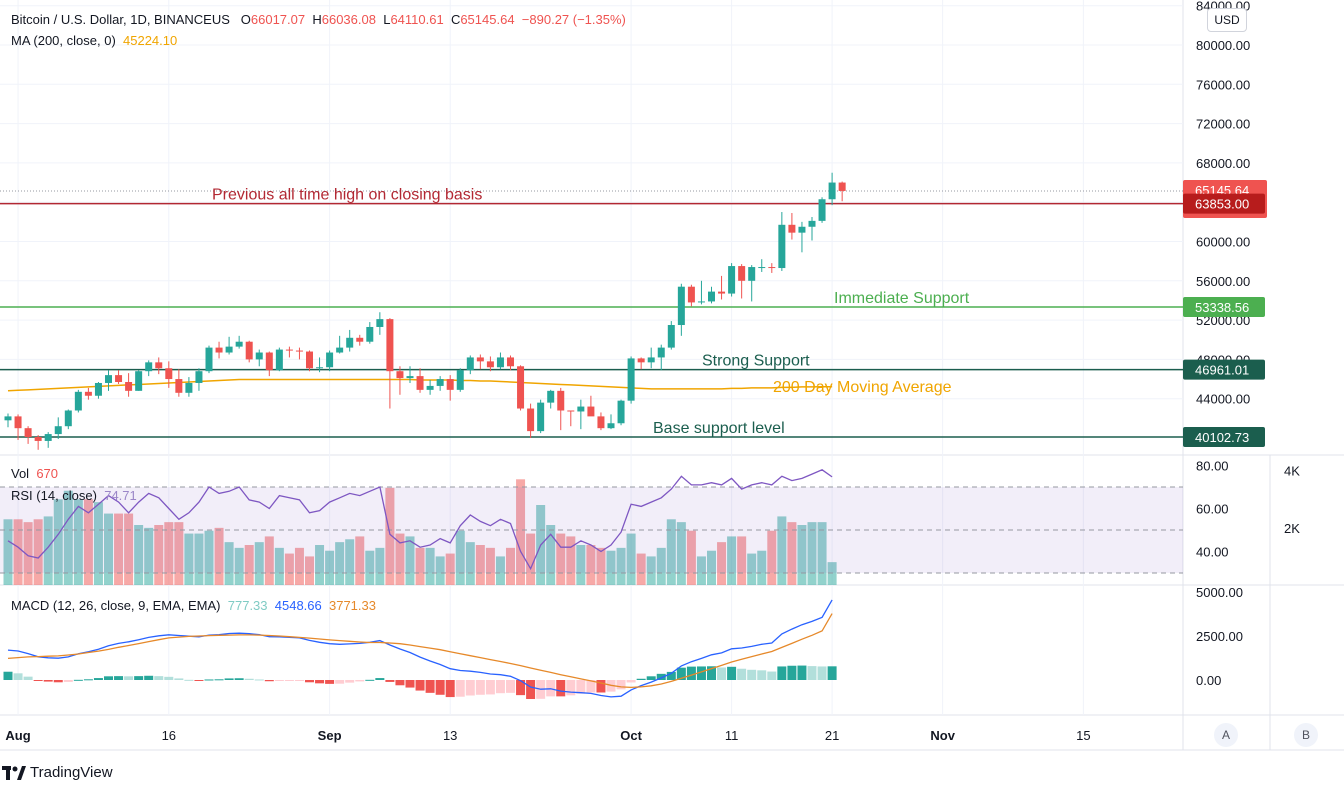 Image resolution: width=1344 pixels, height=796 pixels. Describe the element at coordinates (1222, 307) in the screenshot. I see `level-price-label: 53338.56` at that location.